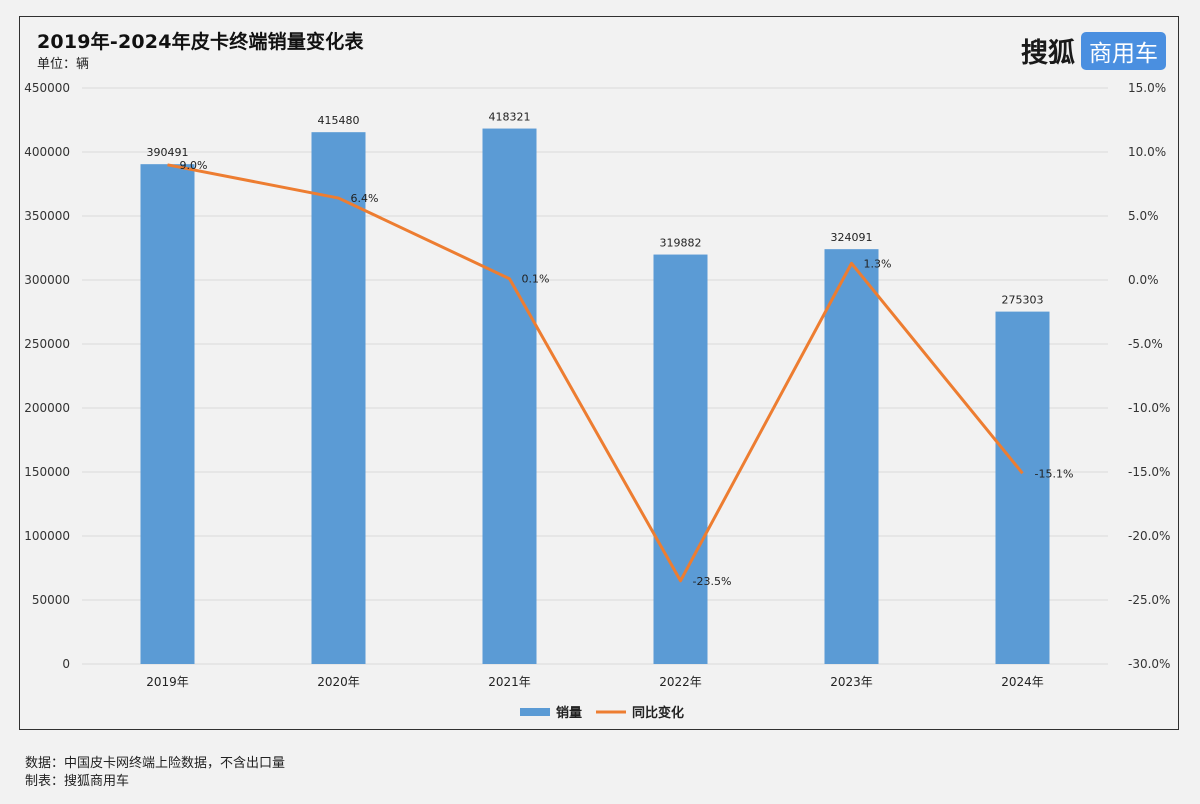  What do you see at coordinates (339, 120) in the screenshot?
I see `bar-data-label: 415480` at bounding box center [339, 120].